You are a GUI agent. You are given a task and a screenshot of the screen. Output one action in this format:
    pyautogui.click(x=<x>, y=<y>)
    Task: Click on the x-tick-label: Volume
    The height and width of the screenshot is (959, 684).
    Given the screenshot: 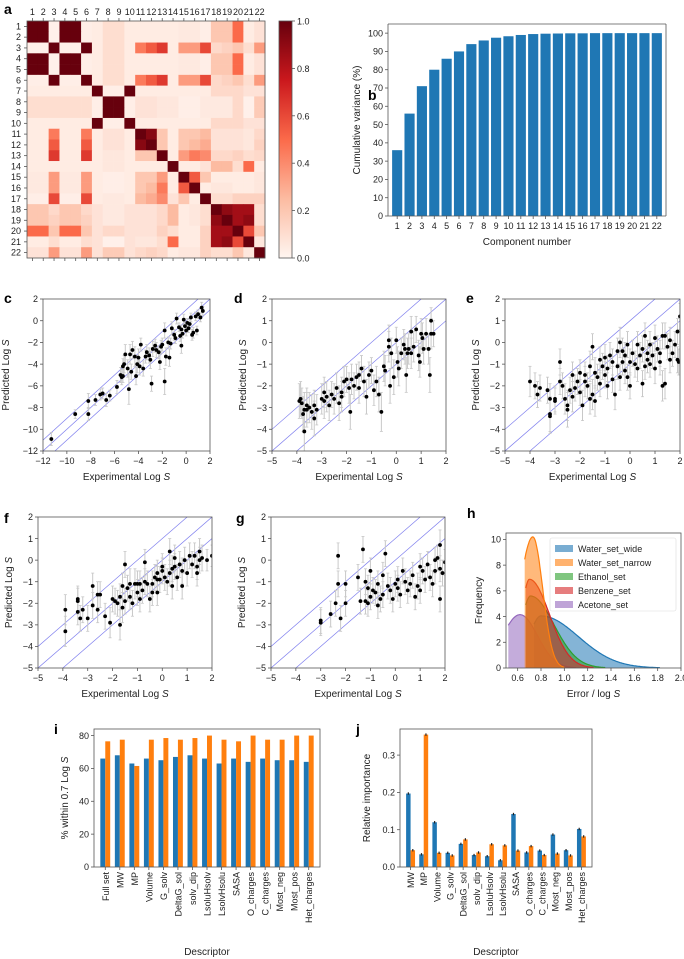 What is the action you would take?
    pyautogui.click(x=149, y=887)
    